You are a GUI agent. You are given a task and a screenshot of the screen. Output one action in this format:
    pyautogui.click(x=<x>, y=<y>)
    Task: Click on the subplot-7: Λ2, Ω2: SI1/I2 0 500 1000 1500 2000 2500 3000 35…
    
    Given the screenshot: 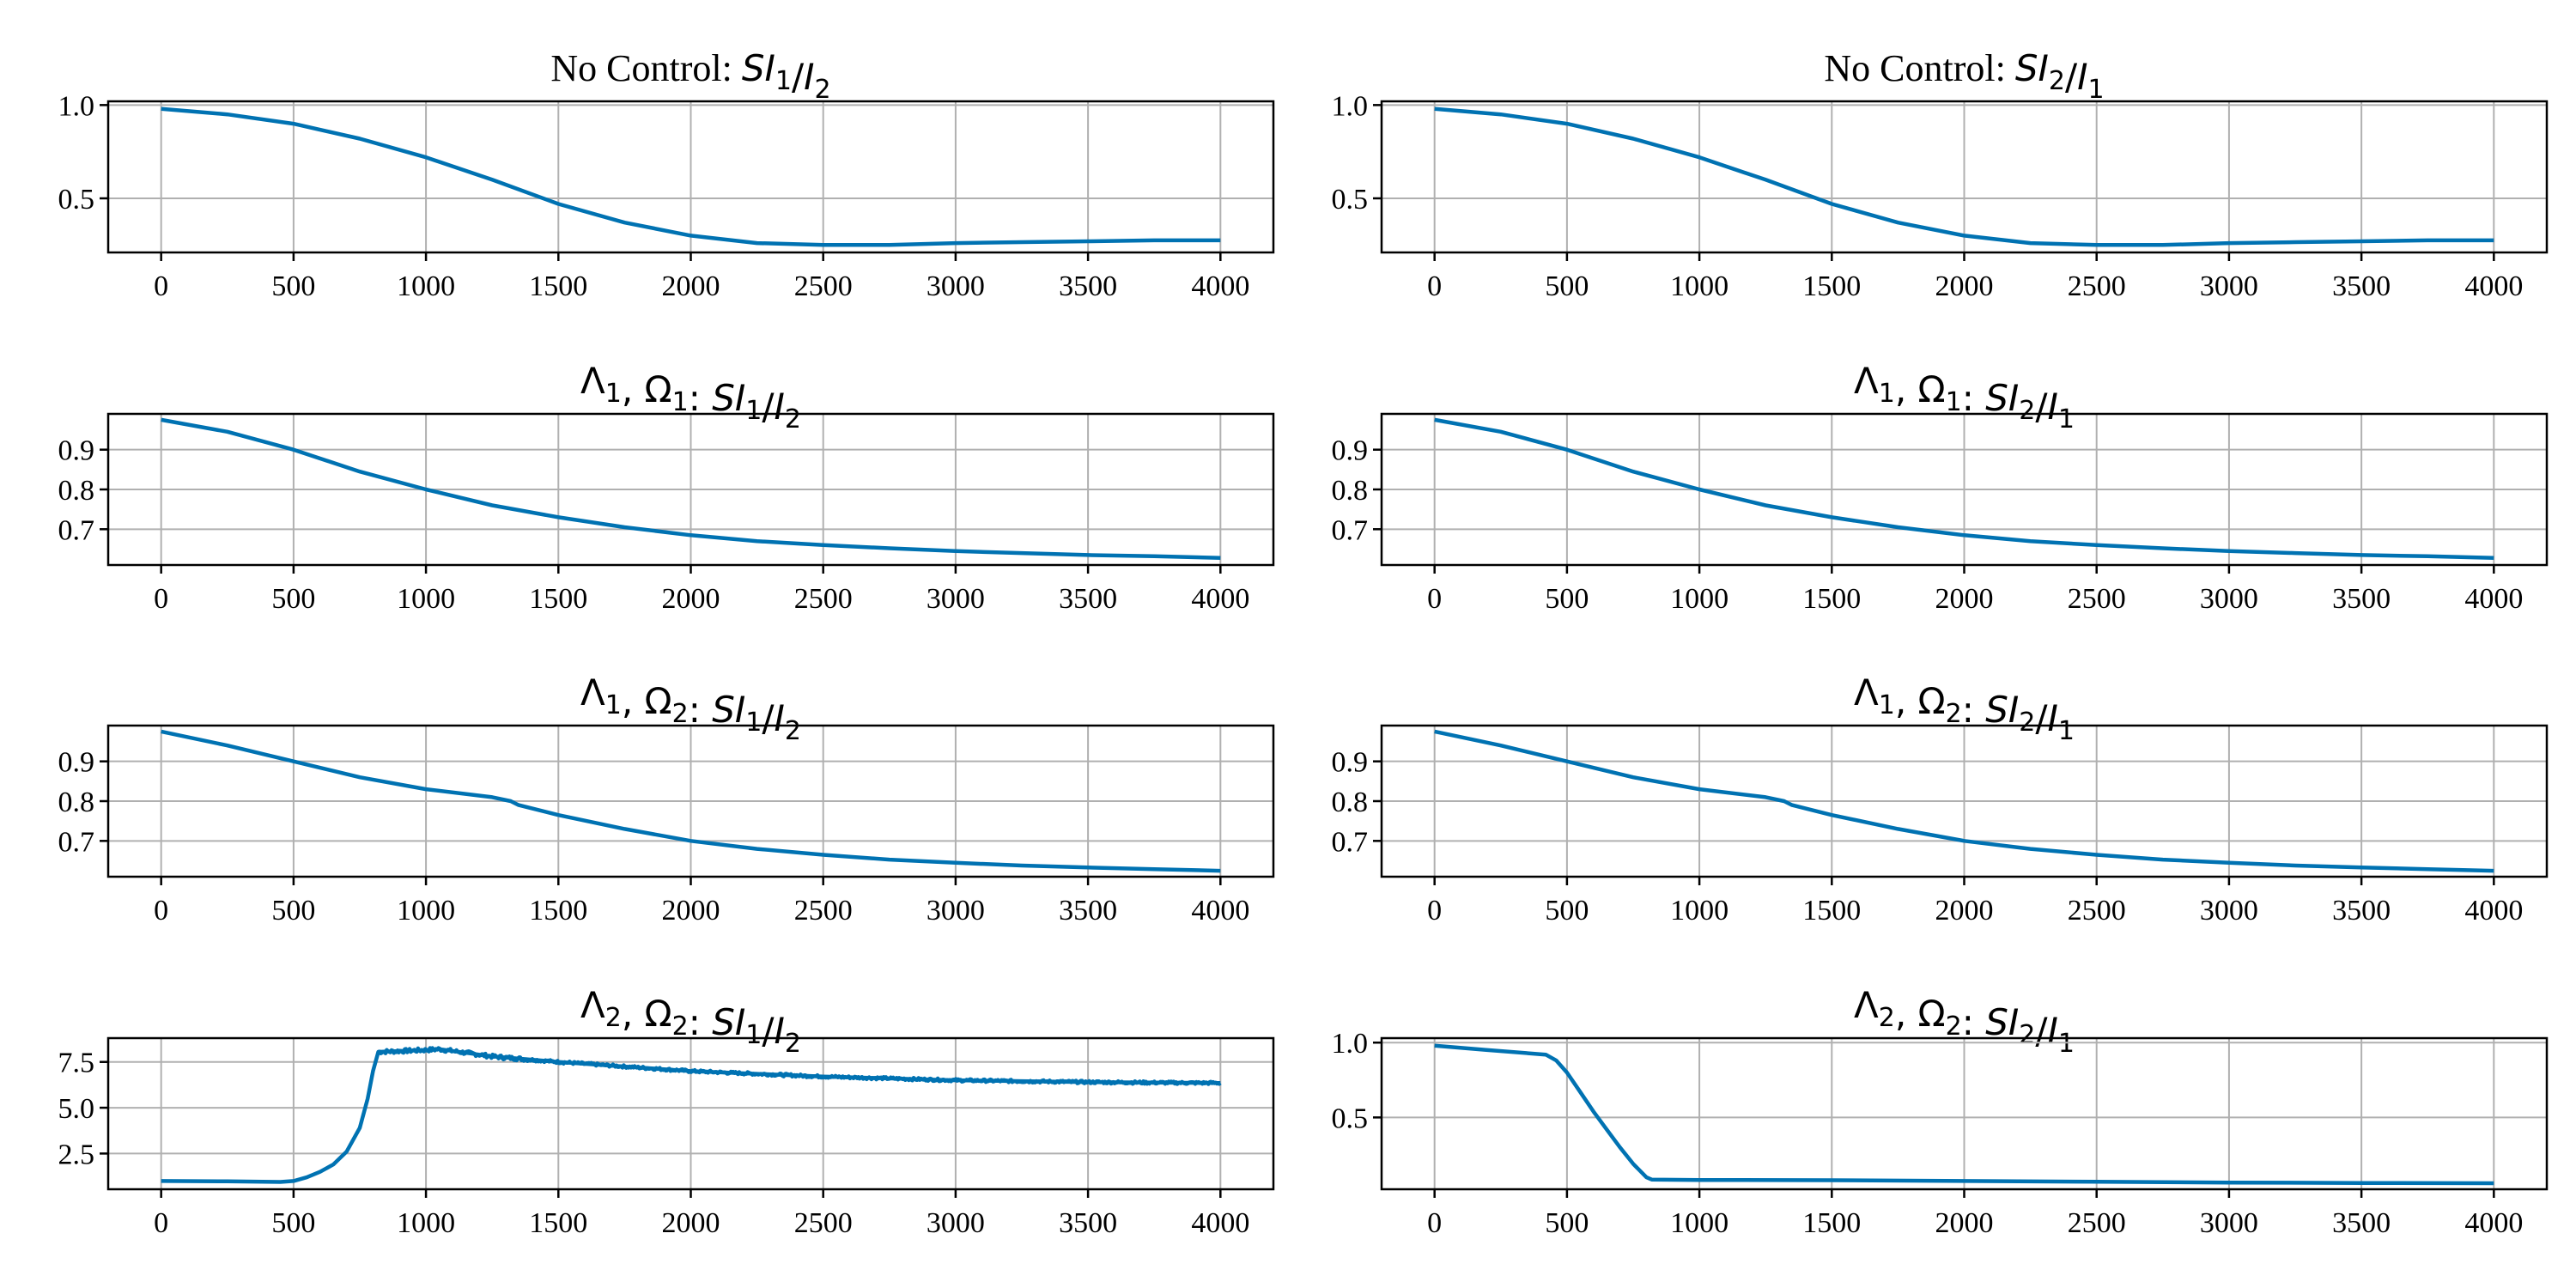 What is the action you would take?
    pyautogui.click(x=666, y=1111)
    